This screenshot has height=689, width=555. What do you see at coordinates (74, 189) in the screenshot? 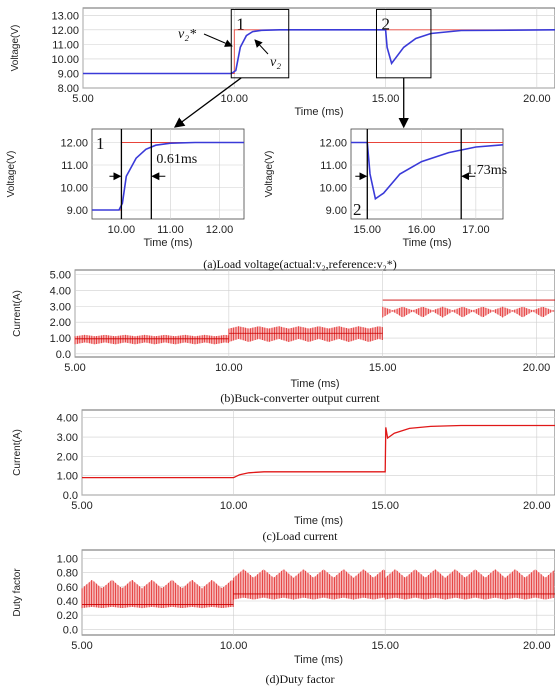
I see `y-tick-label-a_zoom1: 10.00` at bounding box center [74, 189].